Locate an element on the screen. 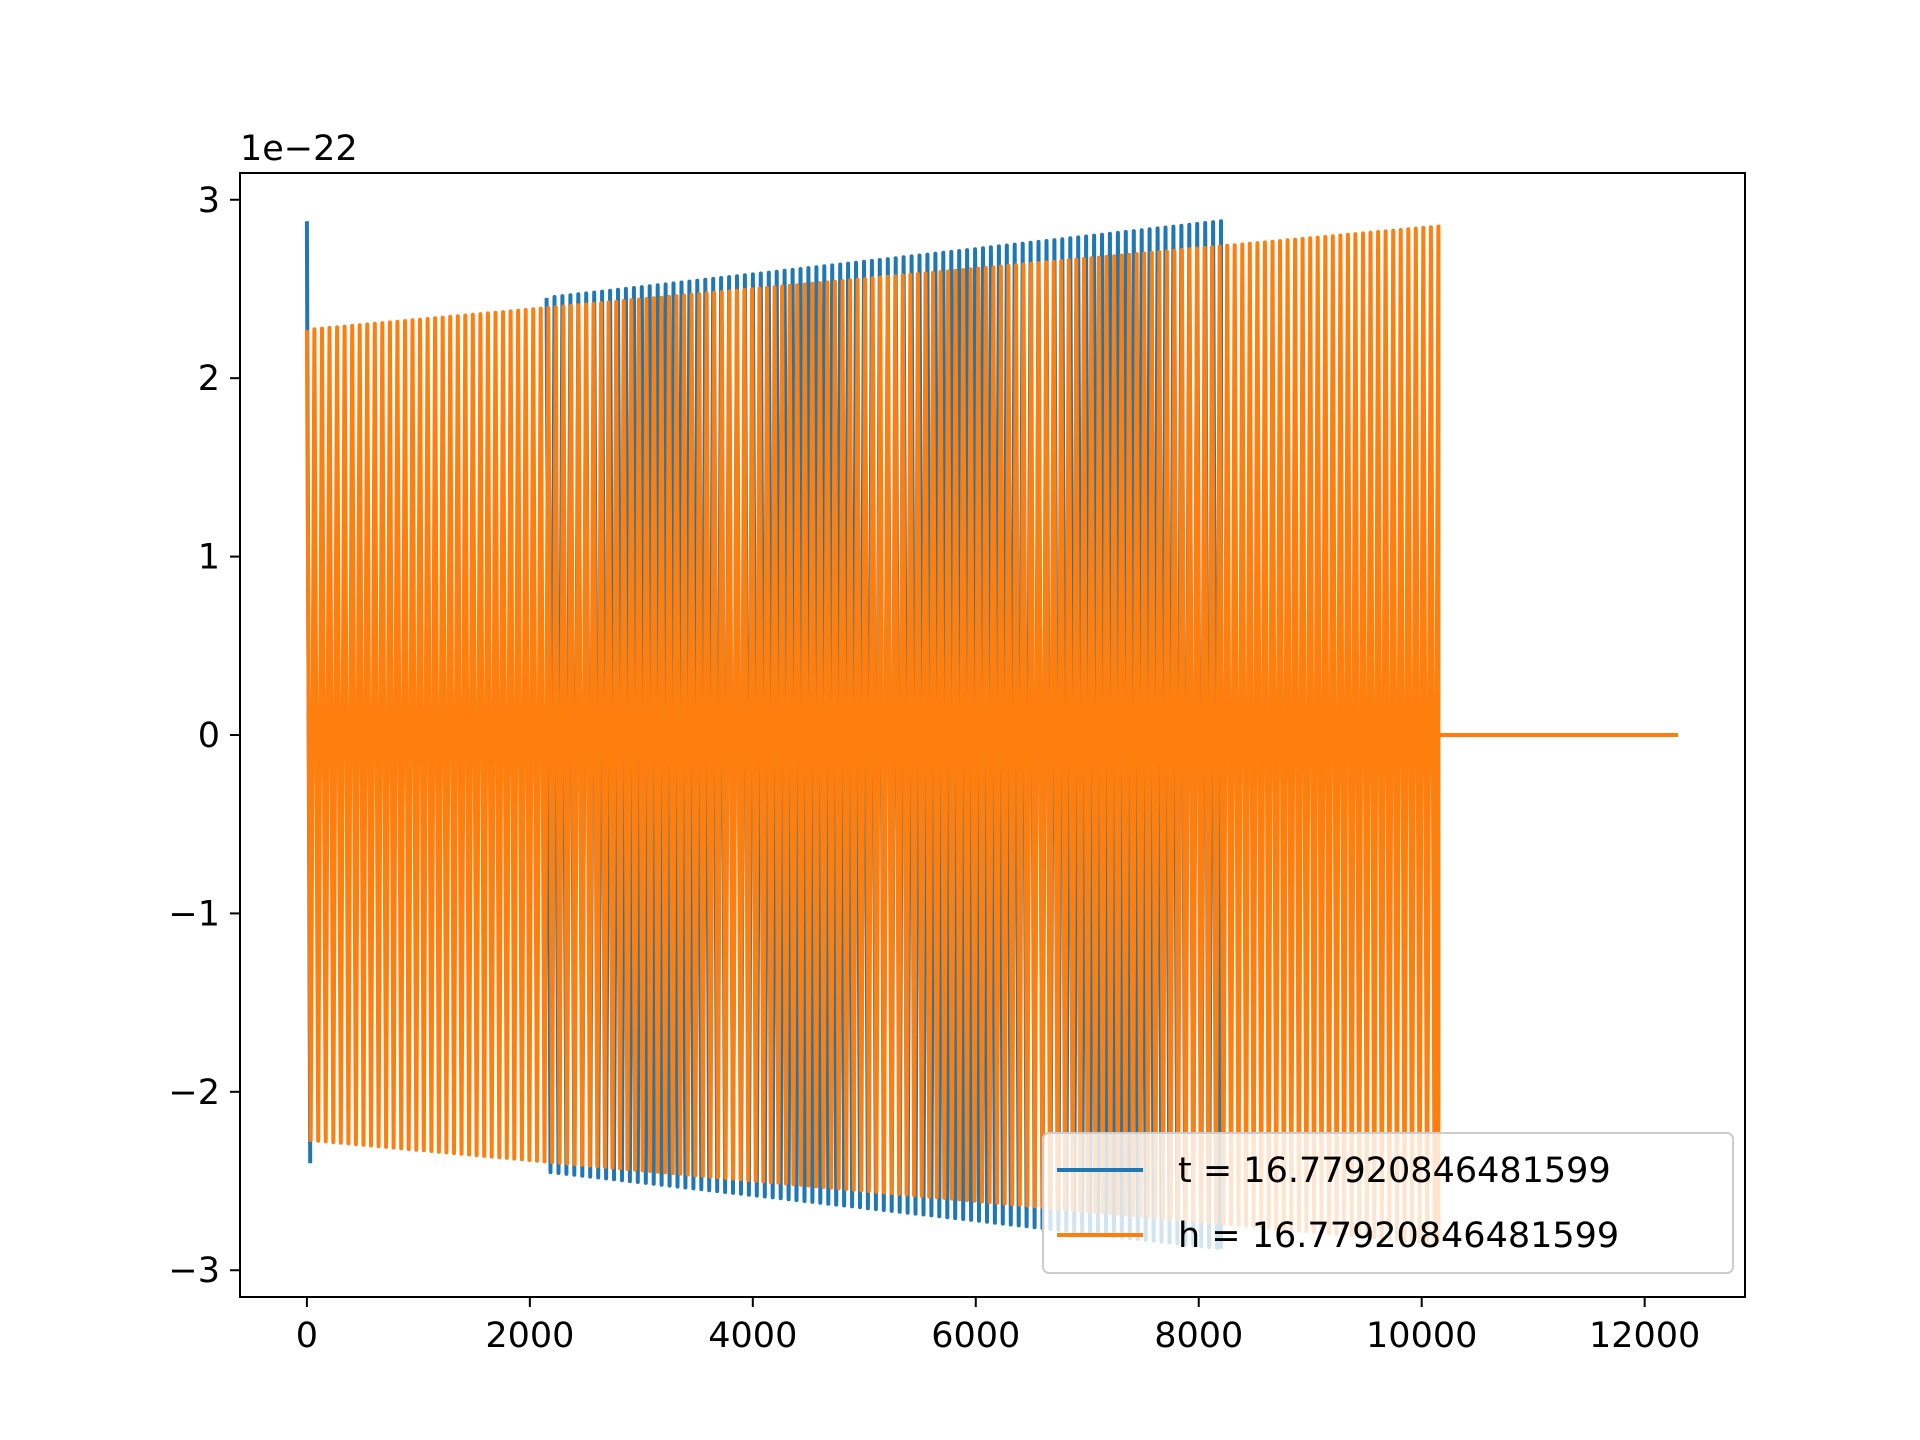  x-tick-label: 8000 is located at coordinates (1198, 1336).